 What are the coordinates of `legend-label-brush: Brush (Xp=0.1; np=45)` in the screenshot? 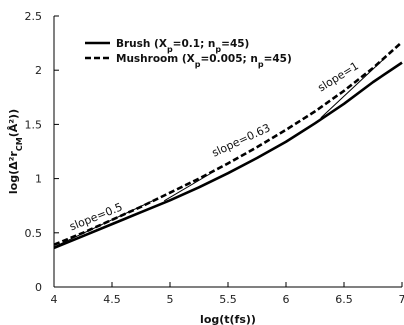 It's located at (182, 46).